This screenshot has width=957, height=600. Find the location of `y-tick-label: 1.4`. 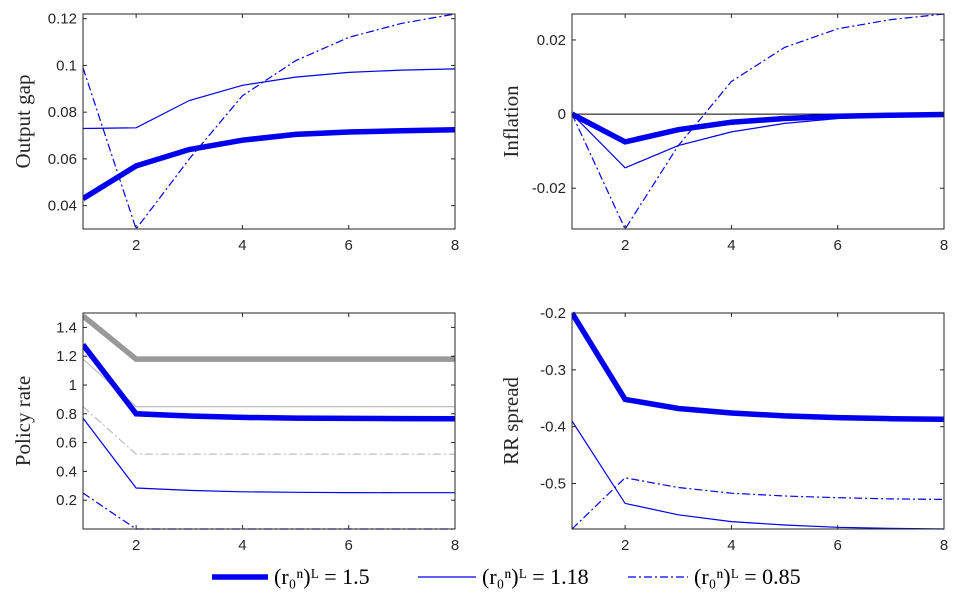

y-tick-label: 1.4 is located at coordinates (66, 327).